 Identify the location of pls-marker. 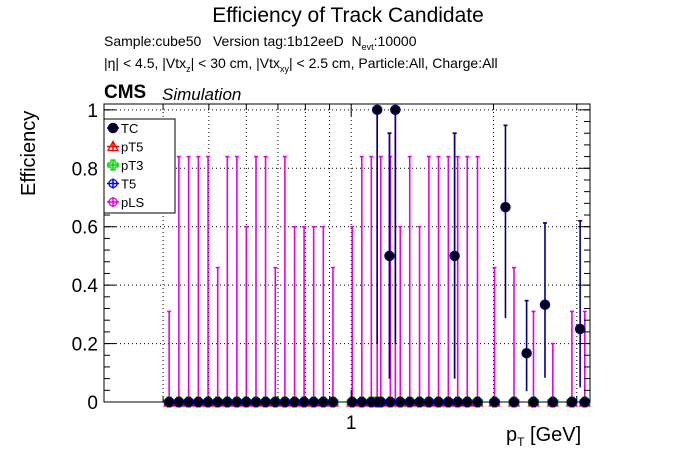
(113, 202).